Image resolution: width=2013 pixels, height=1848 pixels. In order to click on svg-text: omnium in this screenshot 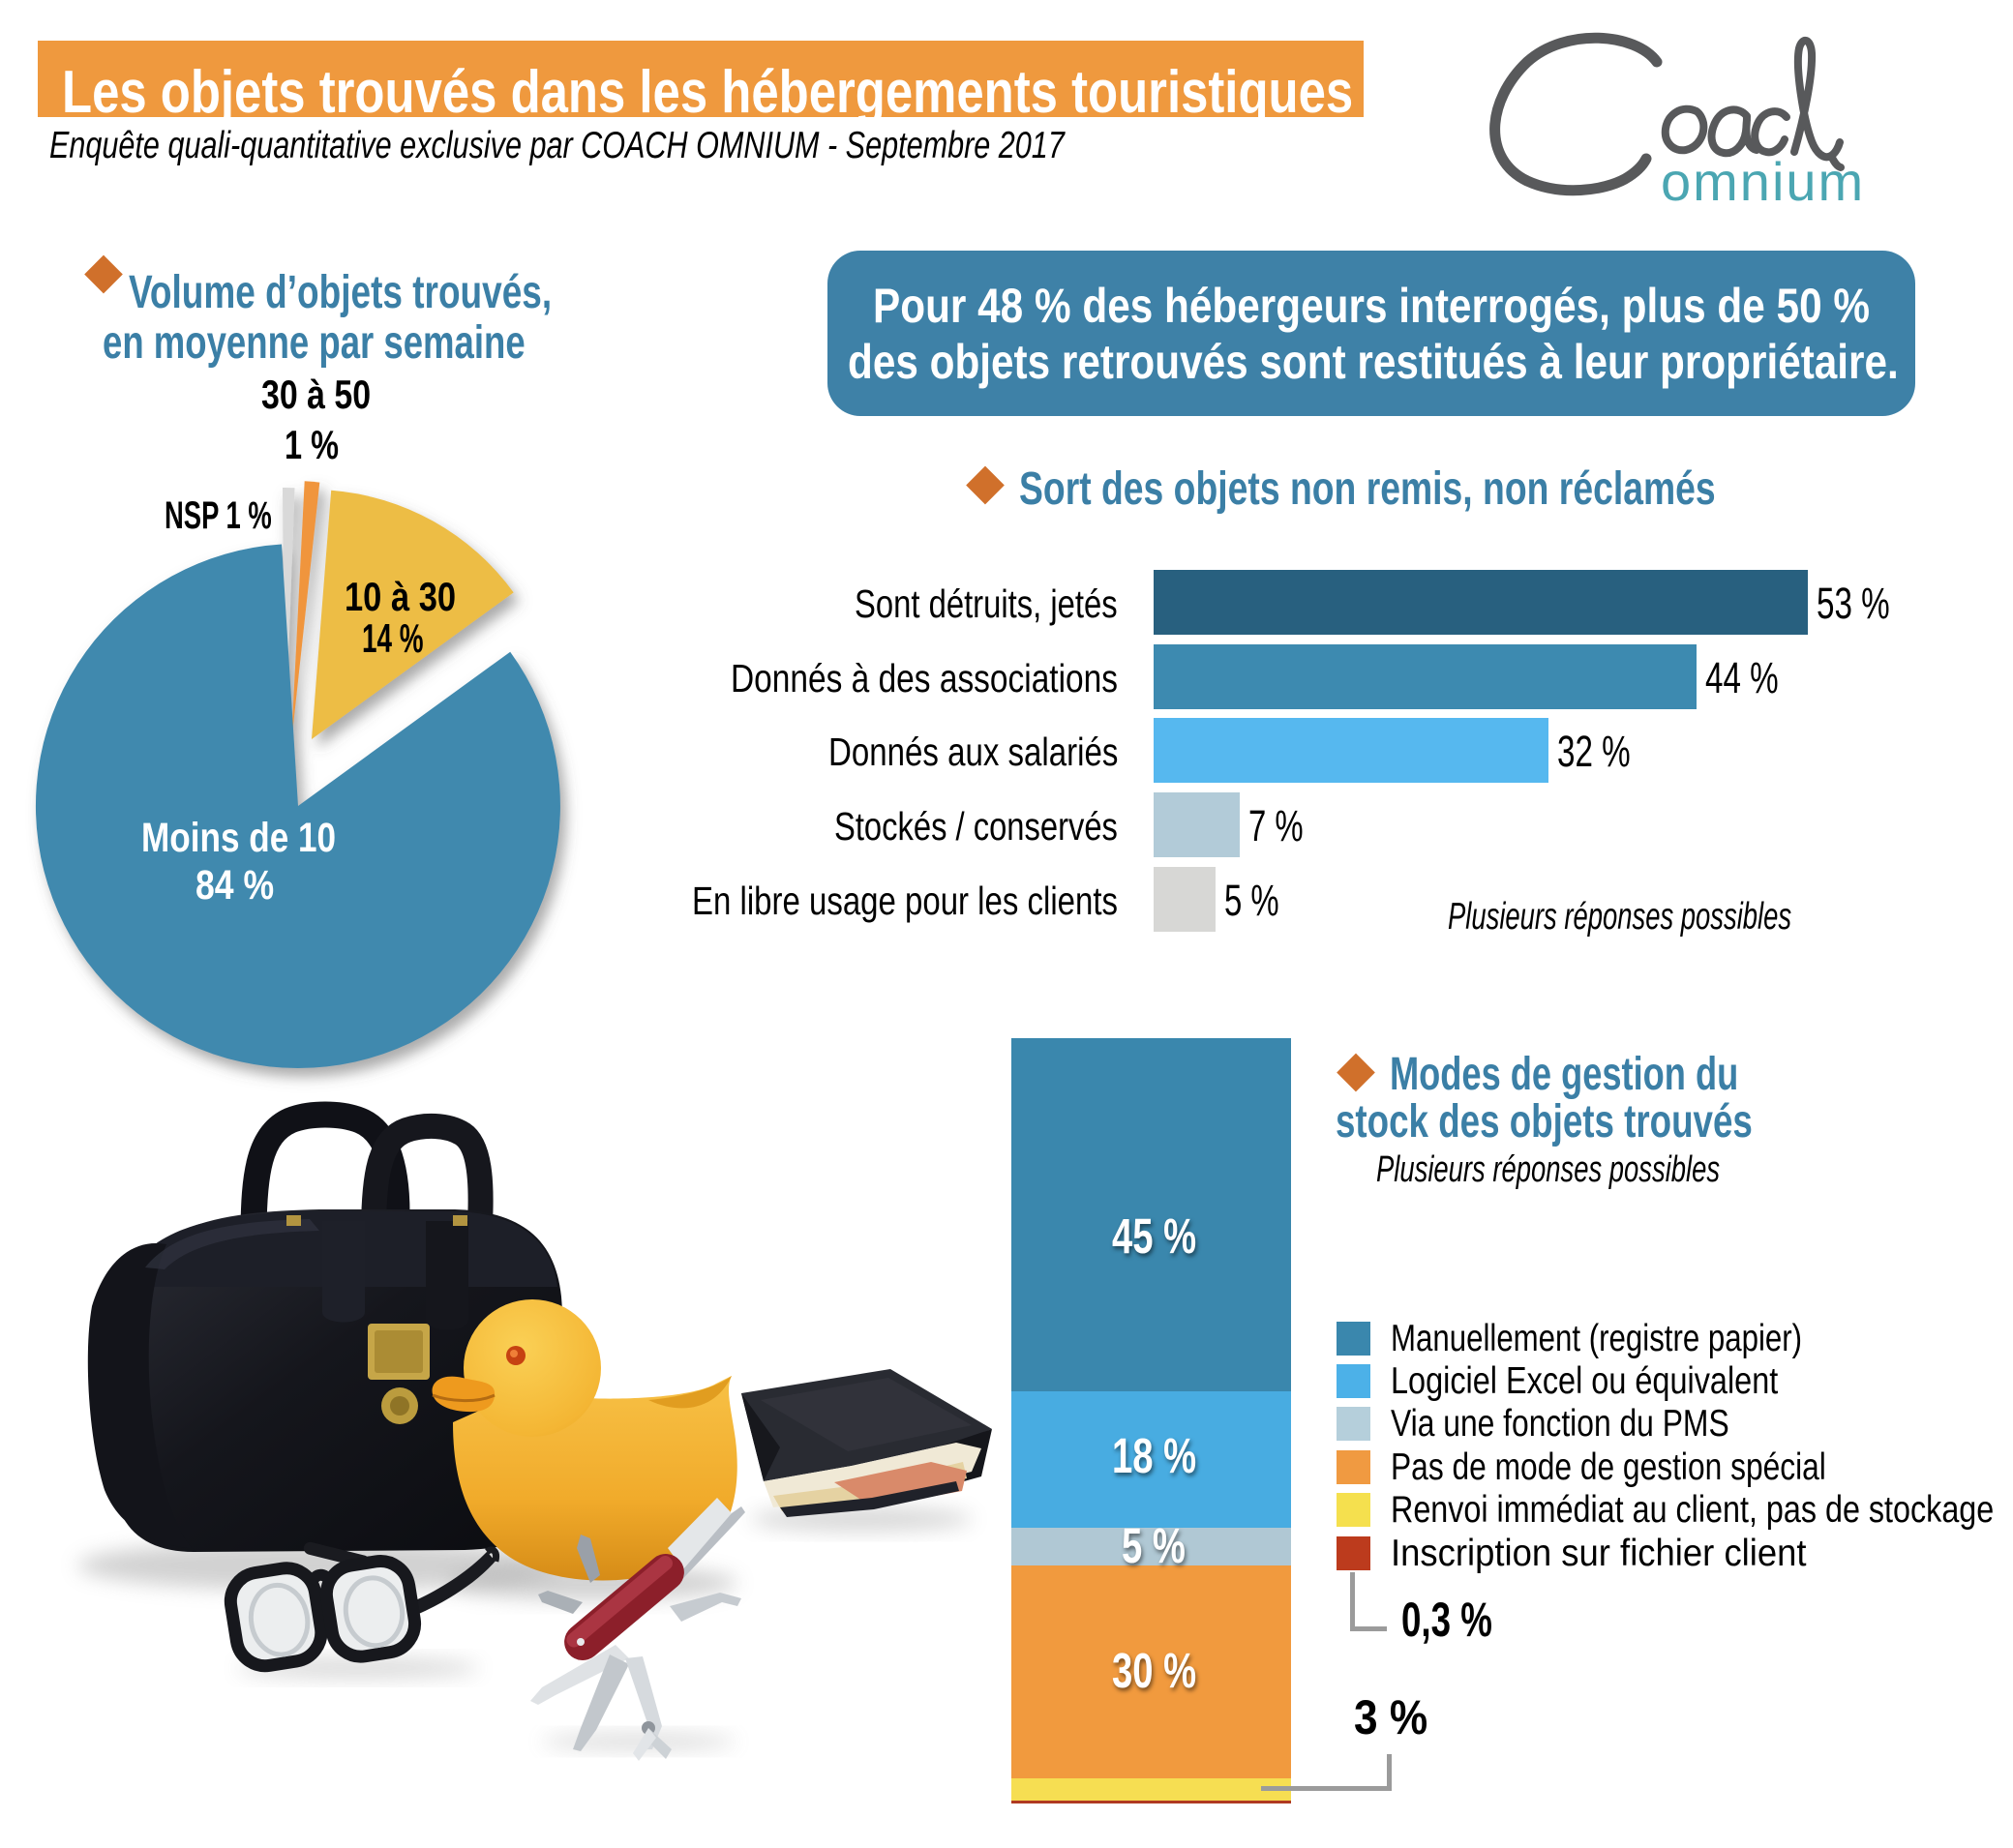, I will do `click(1763, 181)`.